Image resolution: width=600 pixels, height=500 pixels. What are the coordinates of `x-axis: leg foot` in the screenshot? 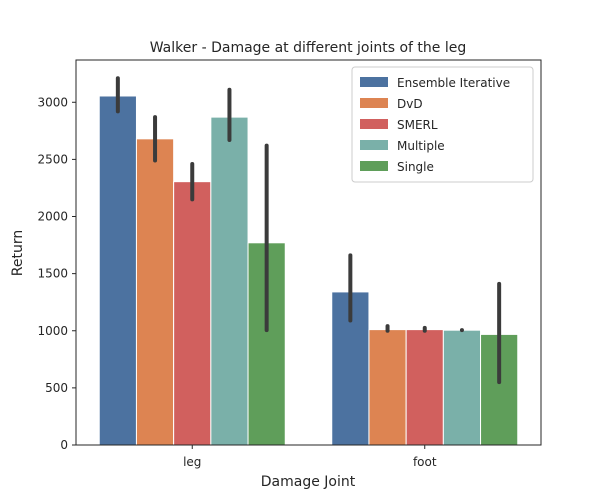 It's located at (310, 457).